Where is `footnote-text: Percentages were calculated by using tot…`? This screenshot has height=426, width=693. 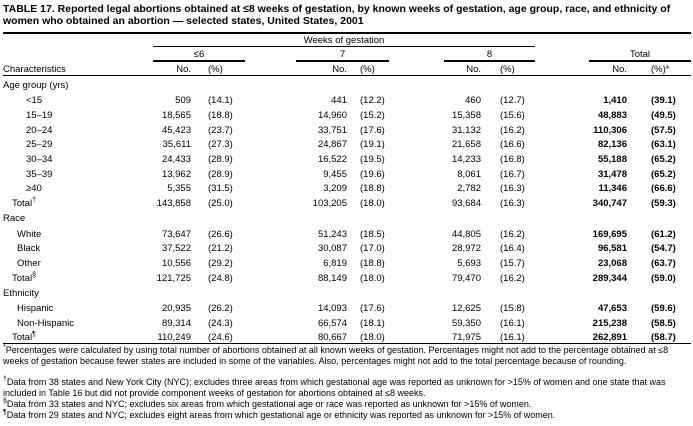
footnote-text: Percentages were calculated by using tot… is located at coordinates (336, 355).